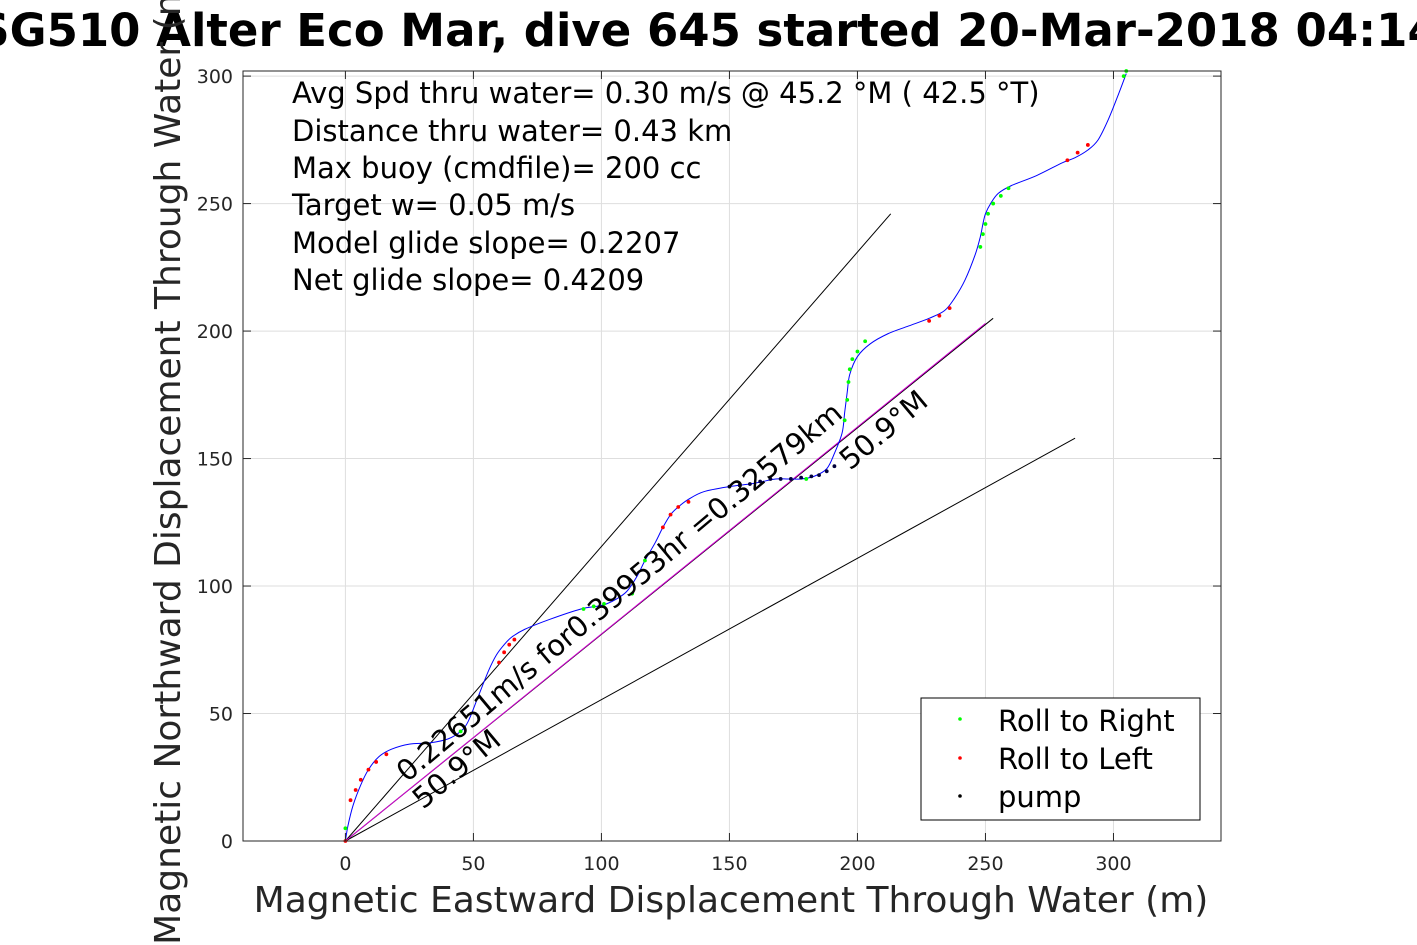 The width and height of the screenshot is (1417, 945). Describe the element at coordinates (1039, 797) in the screenshot. I see `legend-label-pump: pump` at that location.